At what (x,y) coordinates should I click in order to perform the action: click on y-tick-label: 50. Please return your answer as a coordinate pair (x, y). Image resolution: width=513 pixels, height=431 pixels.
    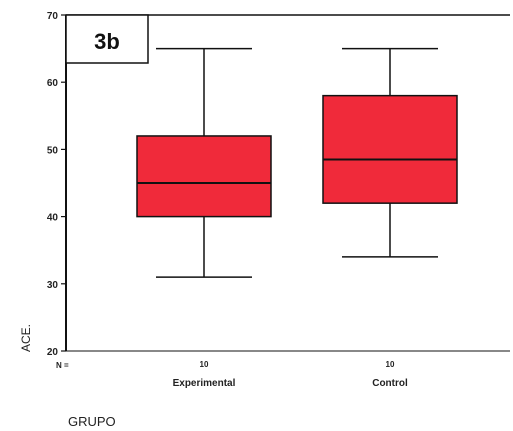
    Looking at the image, I should click on (53, 150).